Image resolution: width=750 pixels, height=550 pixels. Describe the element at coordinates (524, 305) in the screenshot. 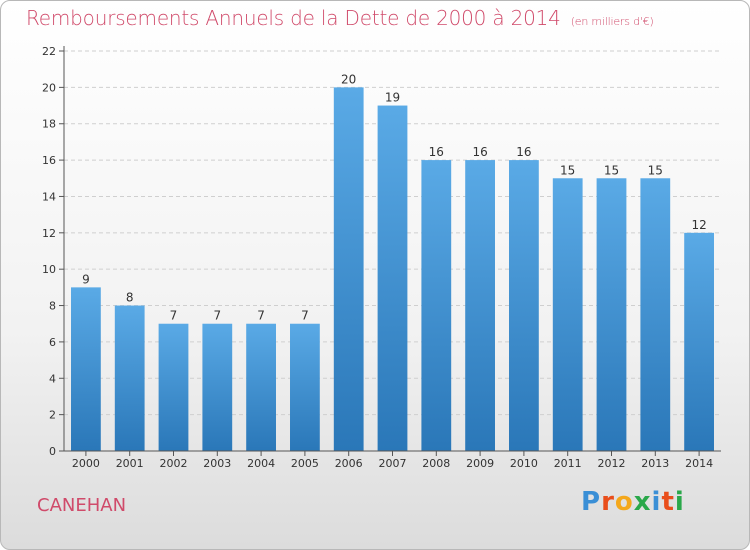

I see `bar-2010` at that location.